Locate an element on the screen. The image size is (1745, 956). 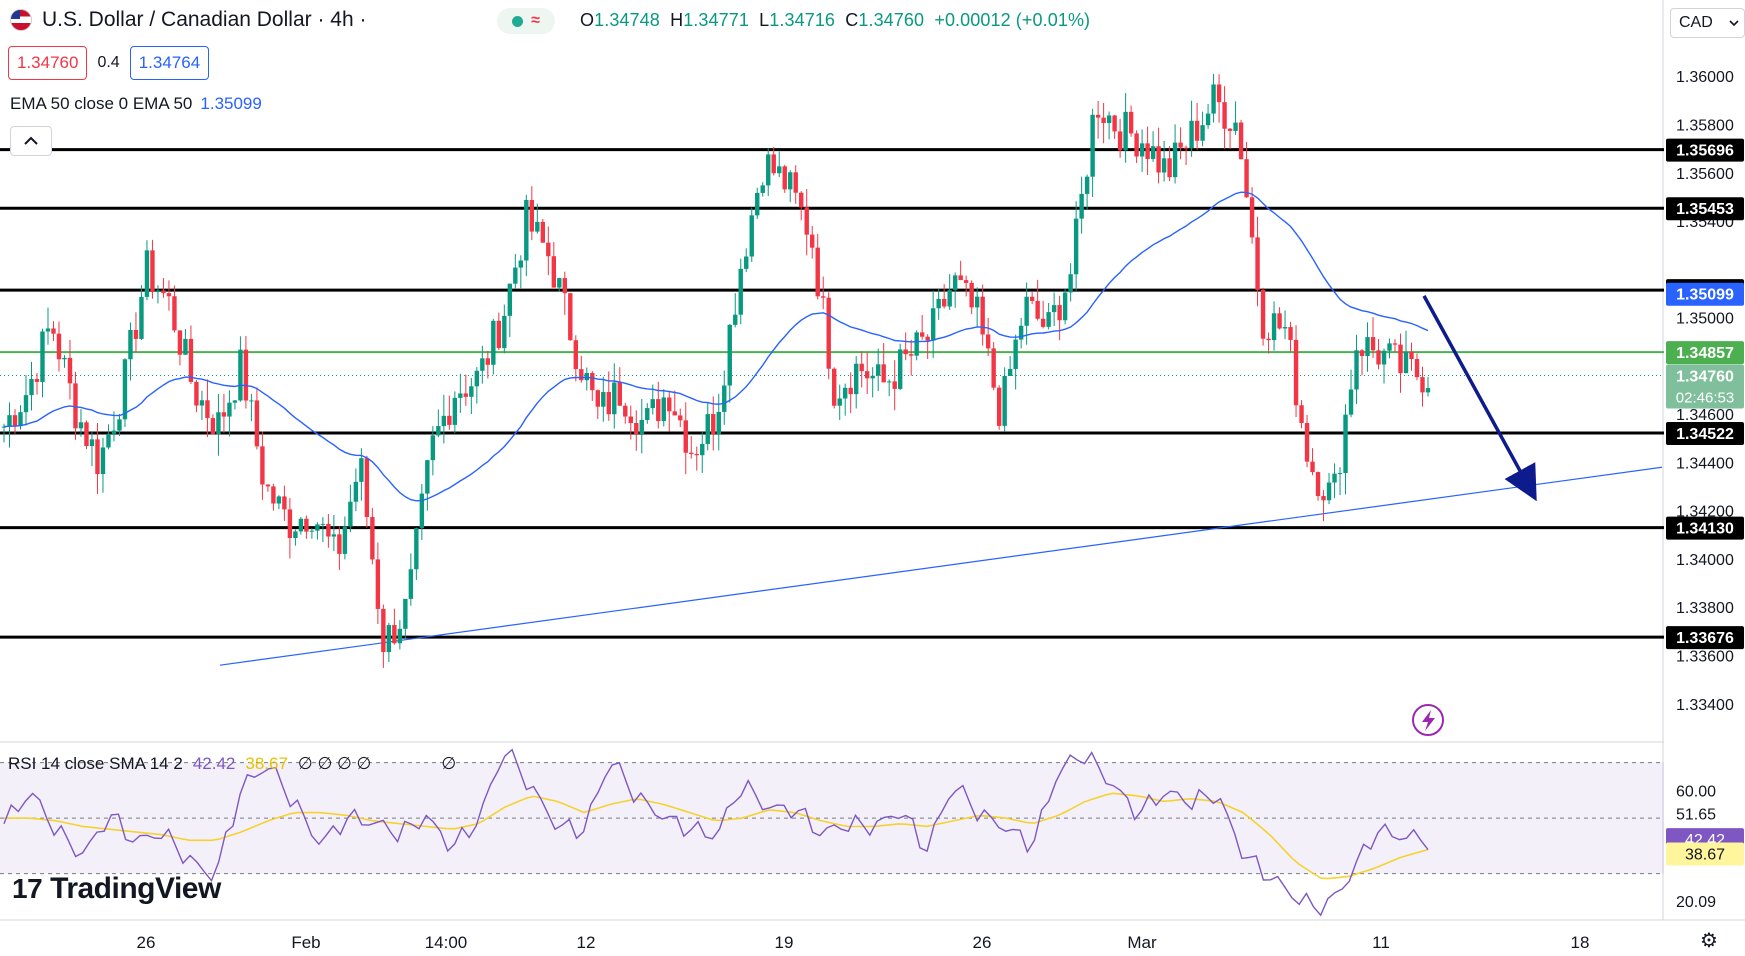
tradingview-logo: 17 TradingView is located at coordinates (116, 889).